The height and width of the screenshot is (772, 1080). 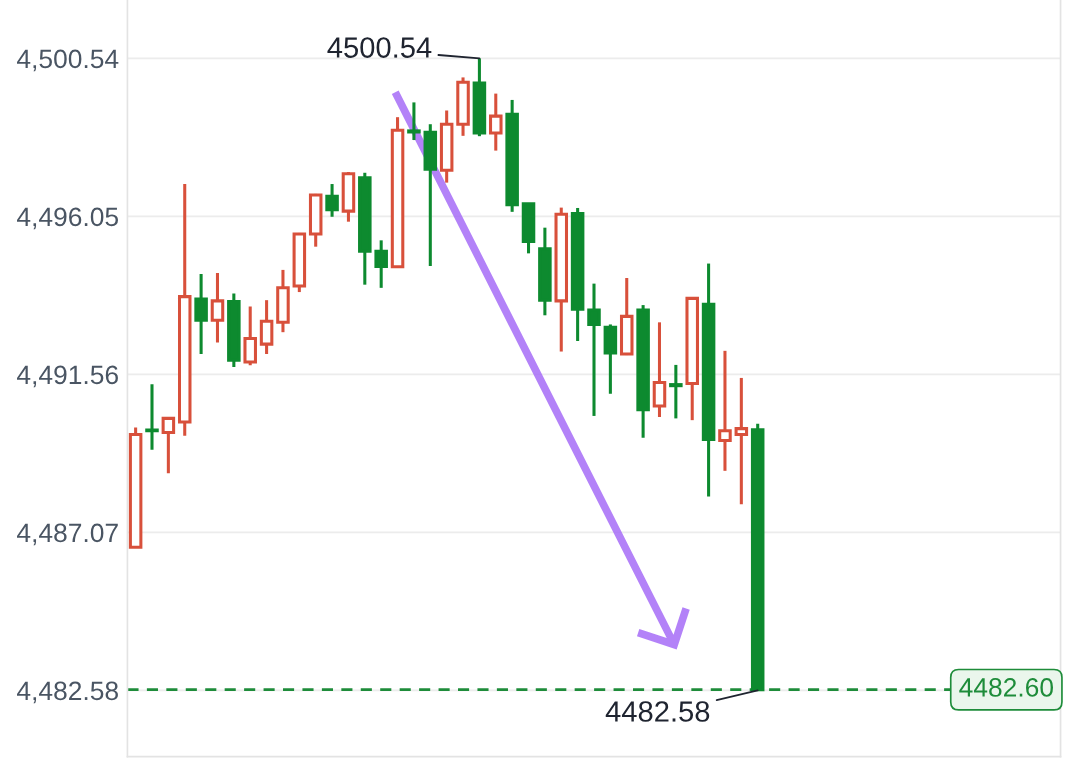 I want to click on y-tick-label: 4,482.58, so click(x=67, y=692).